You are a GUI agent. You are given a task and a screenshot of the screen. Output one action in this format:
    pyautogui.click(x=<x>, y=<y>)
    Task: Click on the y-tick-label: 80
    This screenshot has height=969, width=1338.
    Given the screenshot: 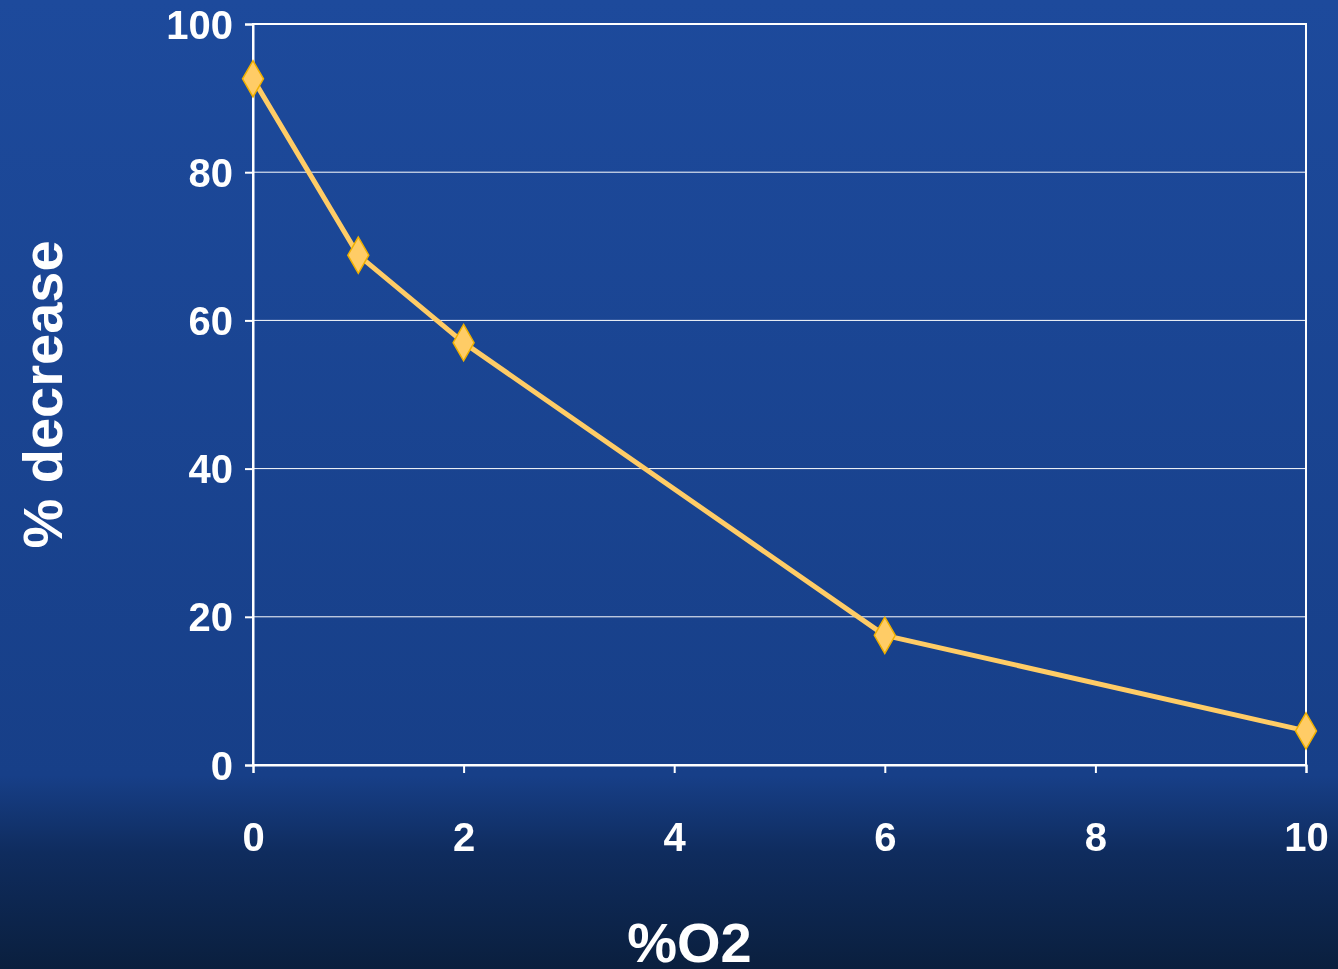 What is the action you would take?
    pyautogui.click(x=210, y=172)
    